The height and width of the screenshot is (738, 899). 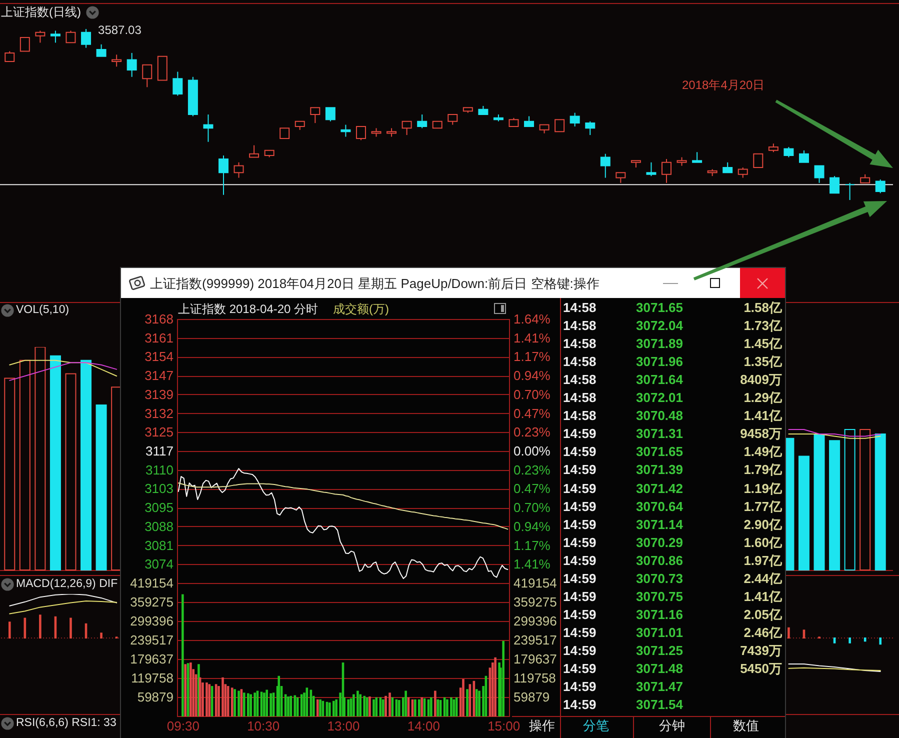 I want to click on y-tick-label: 3103, so click(x=159, y=488).